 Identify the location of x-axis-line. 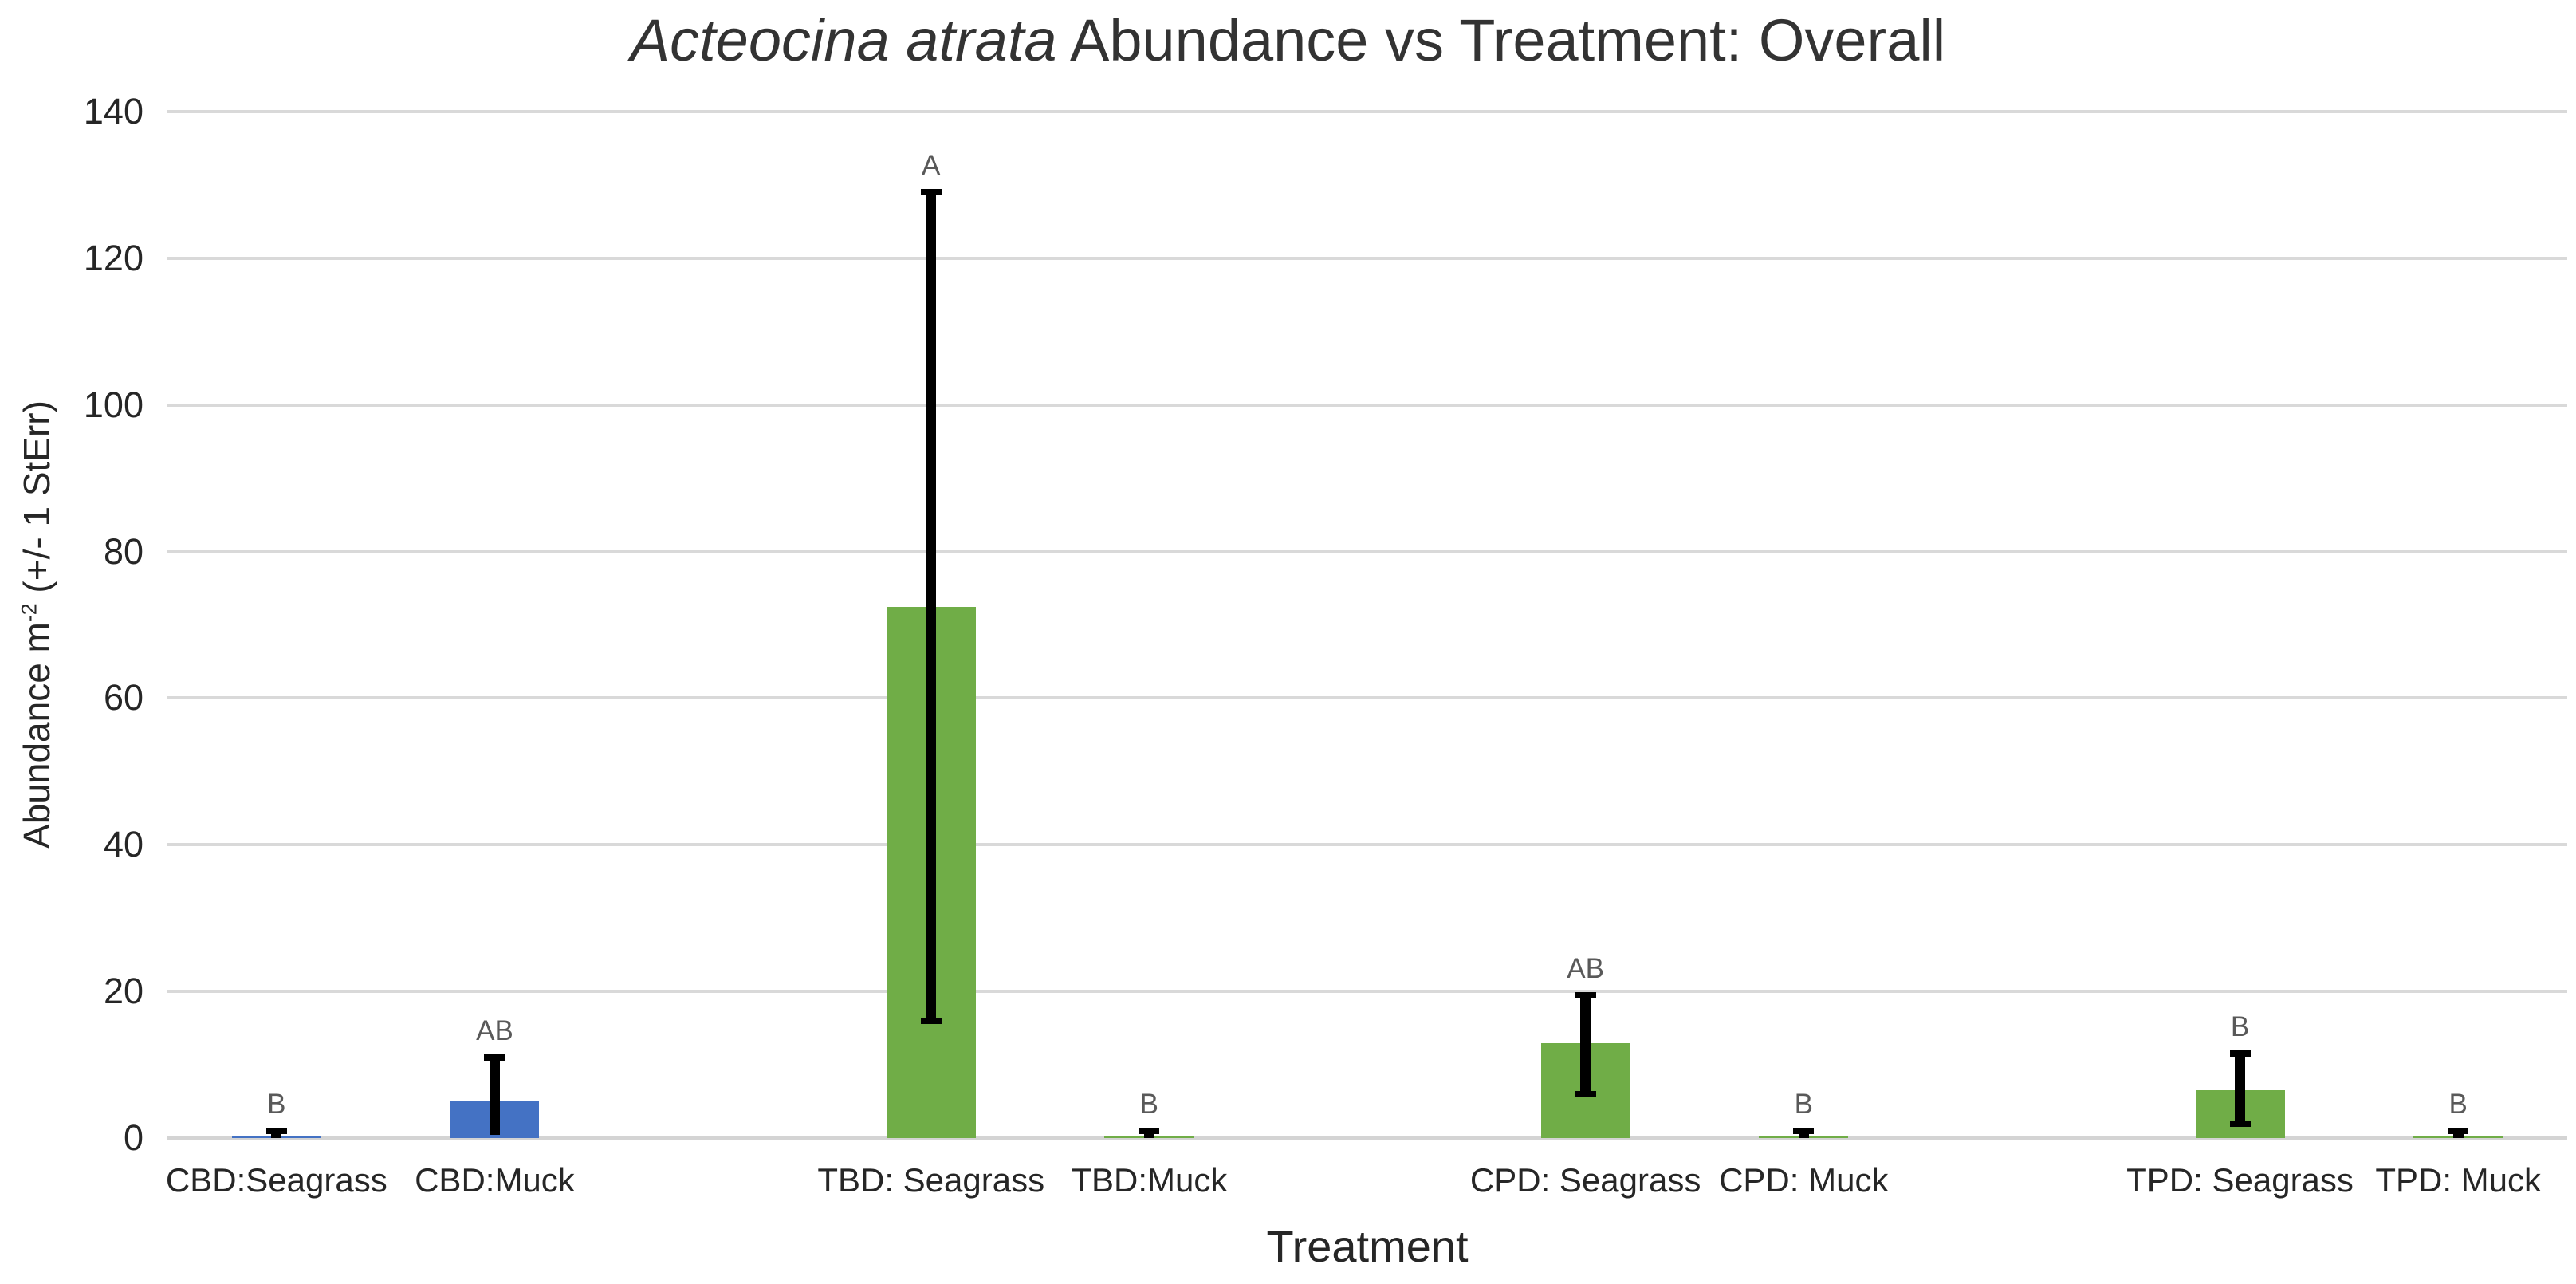
(1367, 1138).